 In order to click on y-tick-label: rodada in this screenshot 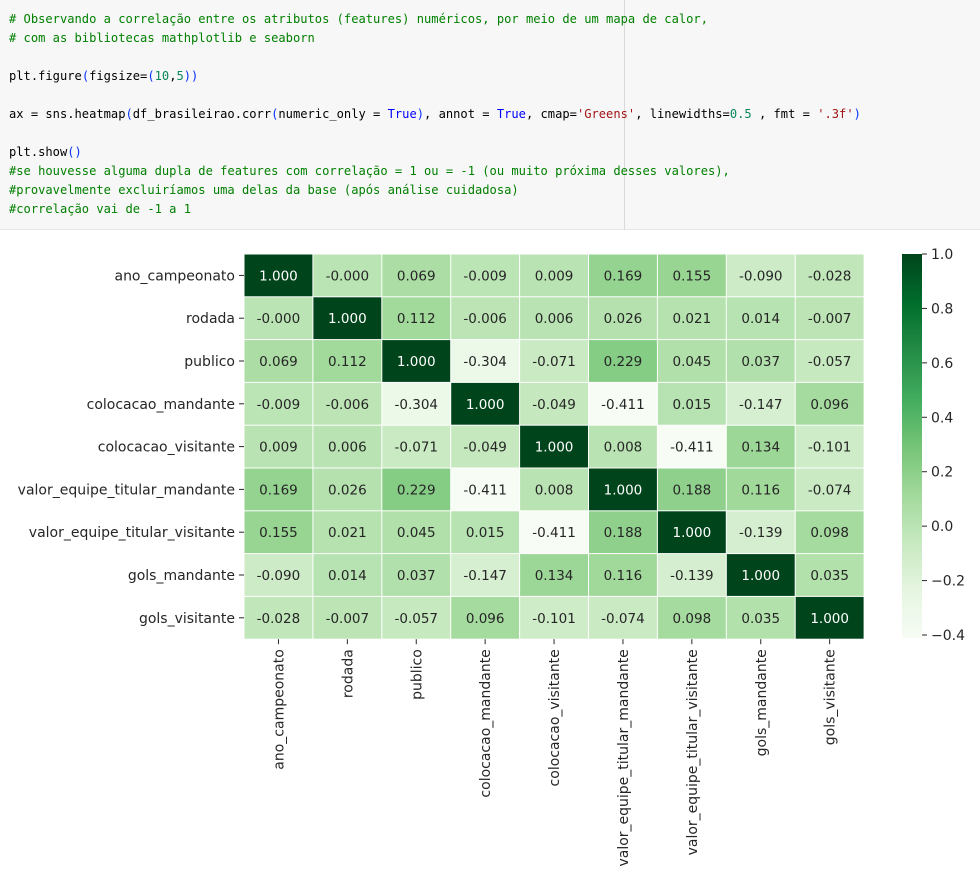, I will do `click(210, 319)`.